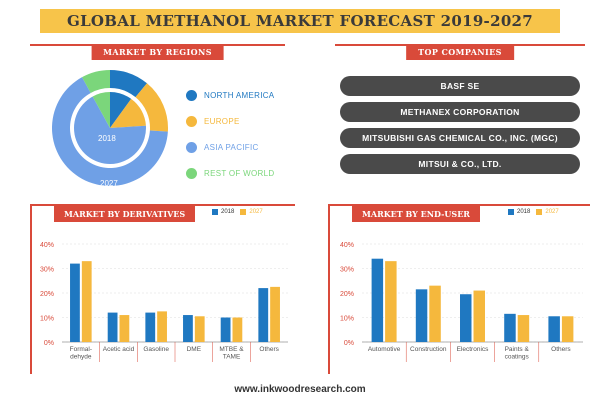 This screenshot has height=400, width=600. I want to click on legend-label-asia-pacific: ASIA PACIFIC, so click(231, 147).